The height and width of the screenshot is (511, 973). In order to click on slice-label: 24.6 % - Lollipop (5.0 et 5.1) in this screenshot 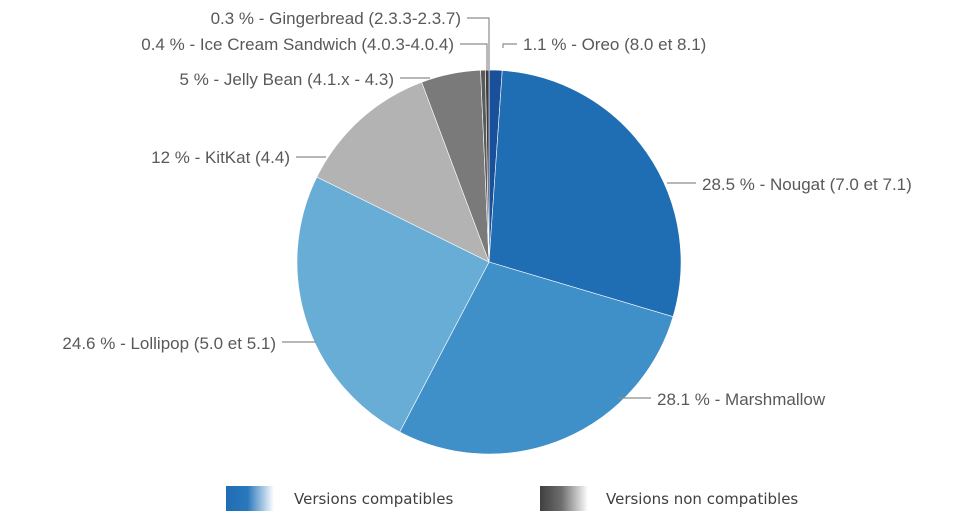, I will do `click(169, 343)`.